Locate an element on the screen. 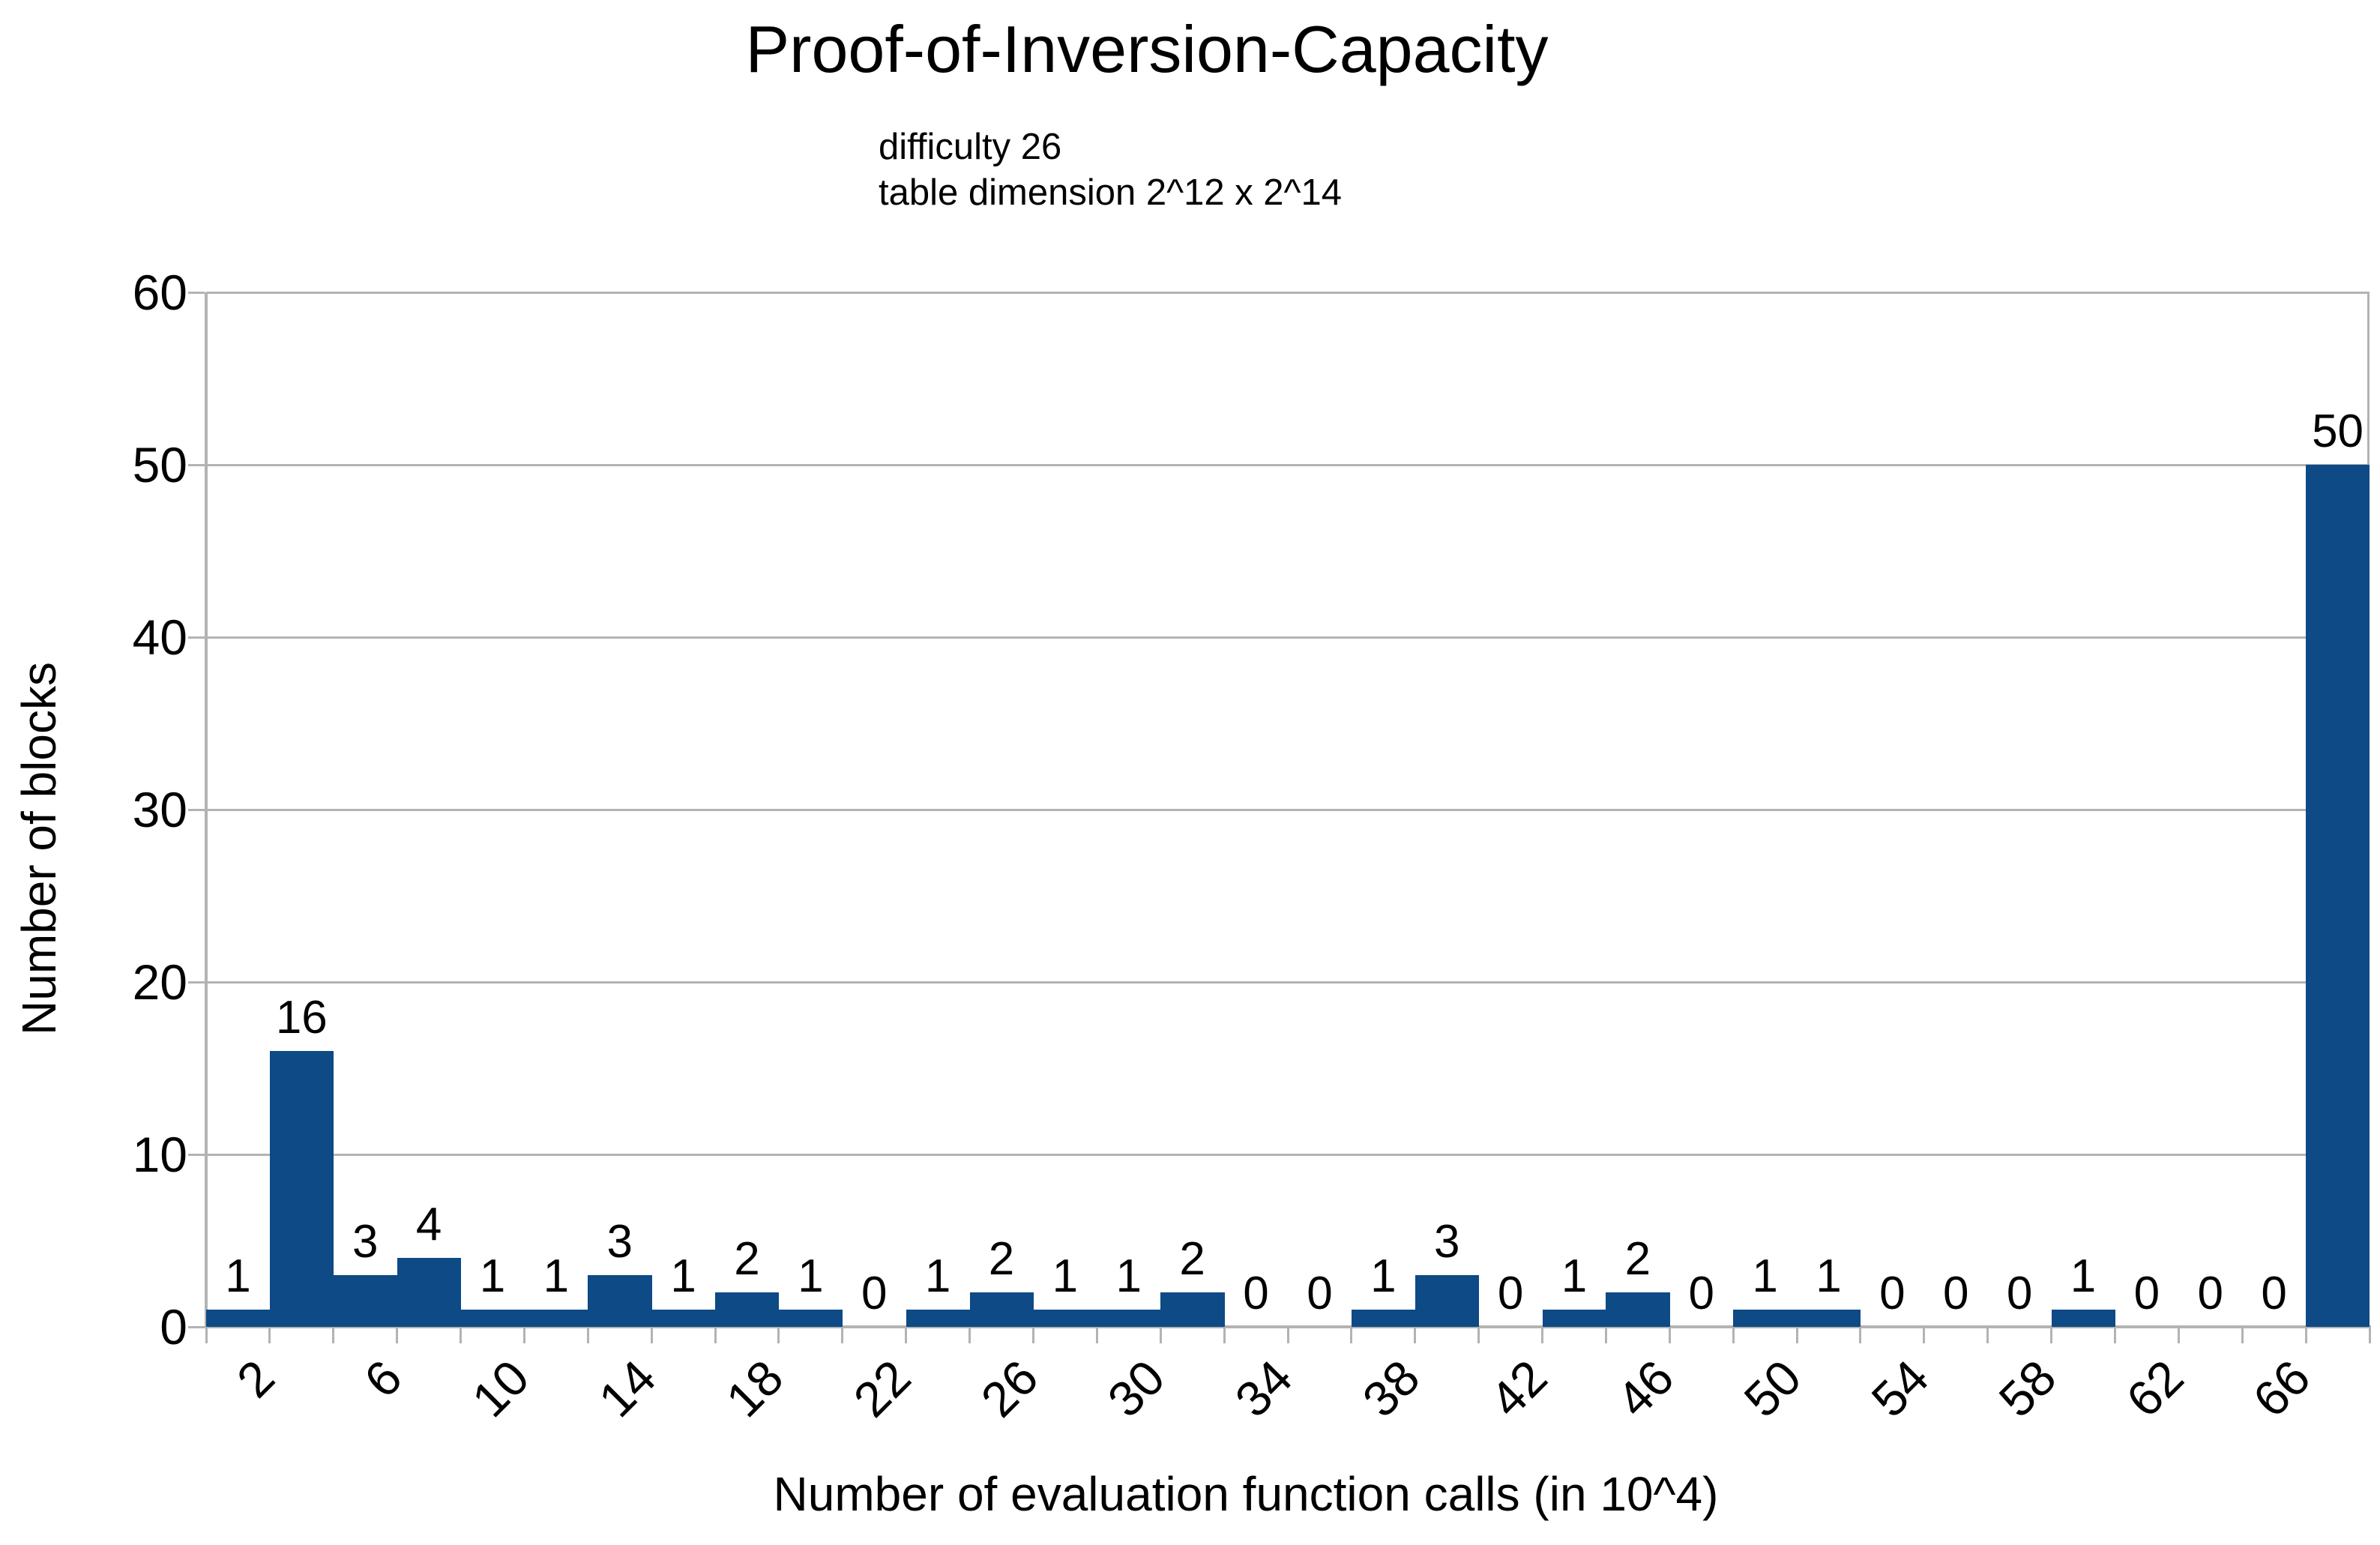  x-tick-label: 42 is located at coordinates (1518, 1388).